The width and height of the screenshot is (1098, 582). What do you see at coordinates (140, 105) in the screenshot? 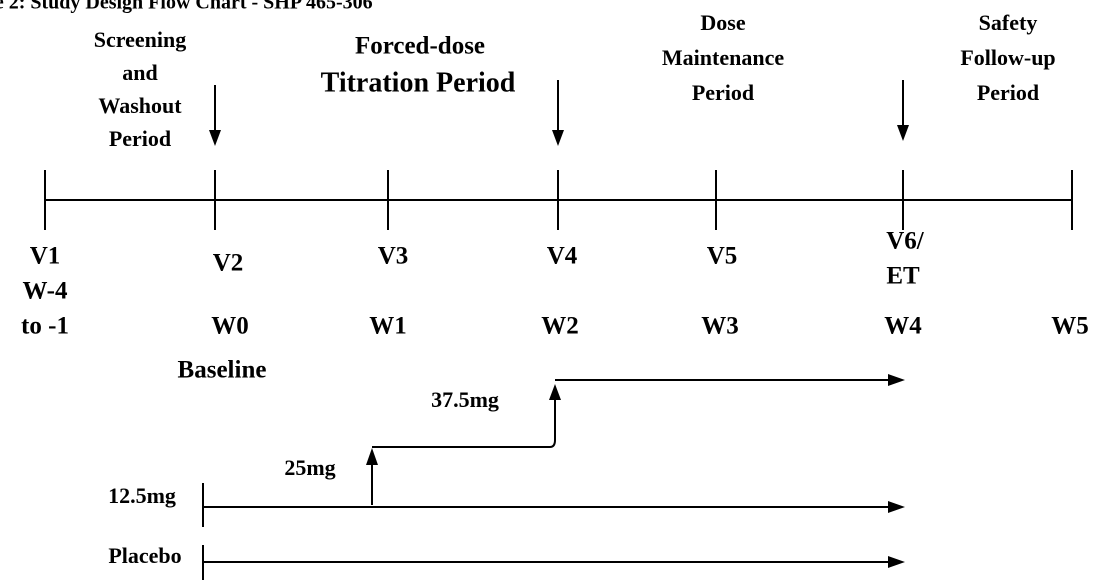
I see `period-label: Washout` at bounding box center [140, 105].